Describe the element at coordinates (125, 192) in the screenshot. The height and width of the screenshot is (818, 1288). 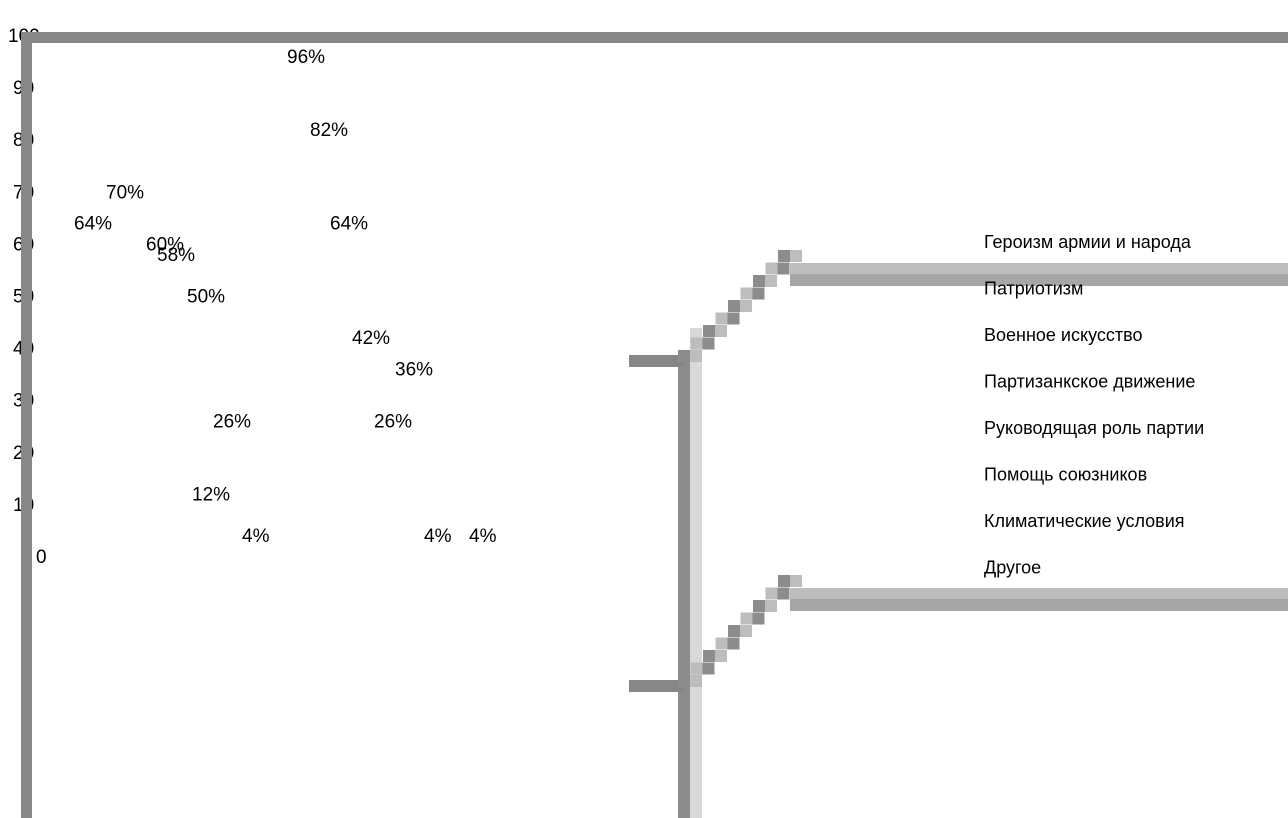
I see `data-label: 70%` at that location.